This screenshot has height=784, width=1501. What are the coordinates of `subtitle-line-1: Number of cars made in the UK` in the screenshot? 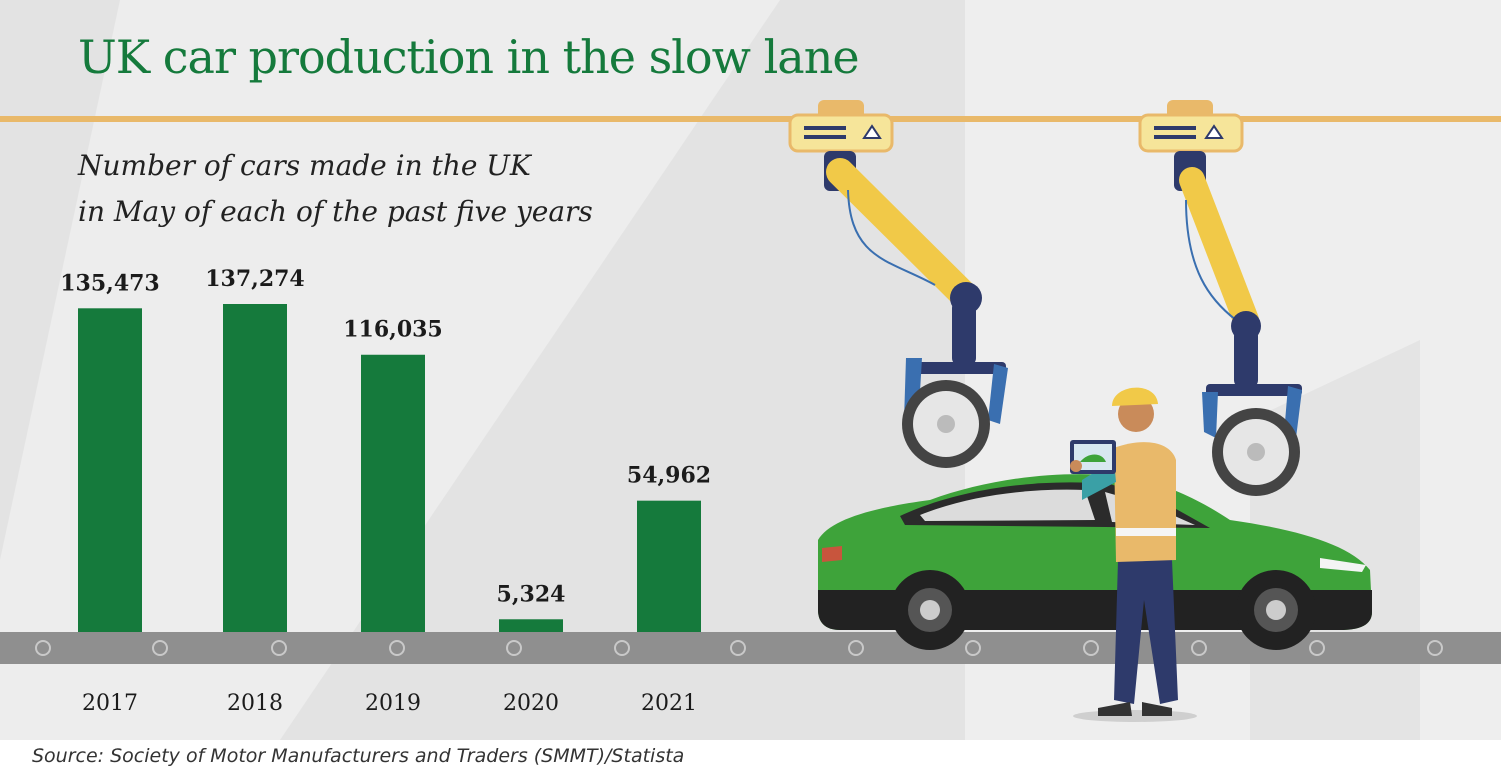 It's located at (304, 165).